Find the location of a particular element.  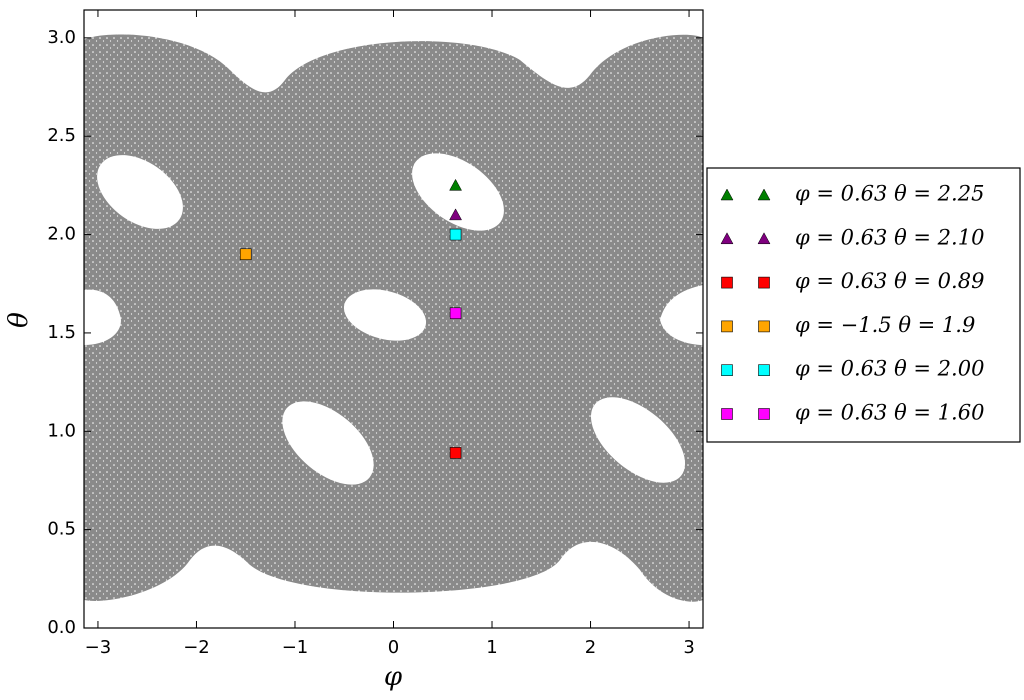

y-tick-label: 3.0 is located at coordinates (61, 37).